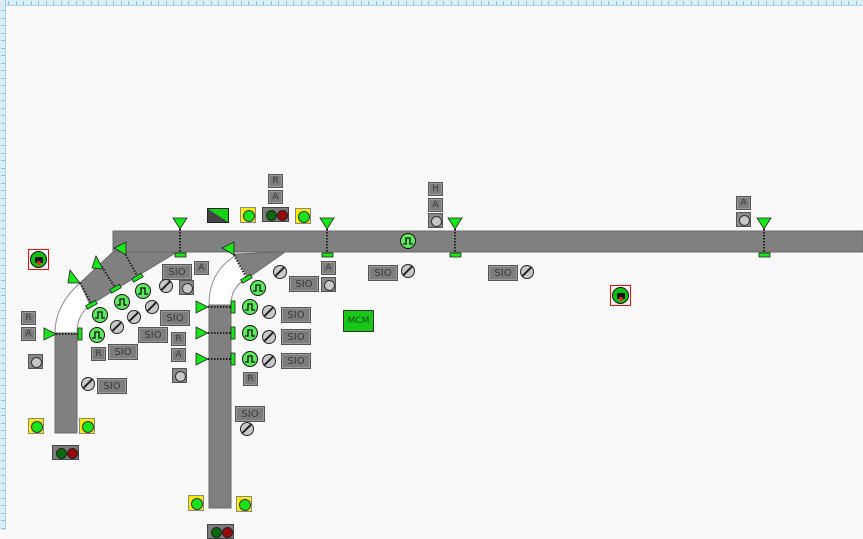 Image resolution: width=863 pixels, height=539 pixels. I want to click on status-lamp-icon, so click(743, 219).